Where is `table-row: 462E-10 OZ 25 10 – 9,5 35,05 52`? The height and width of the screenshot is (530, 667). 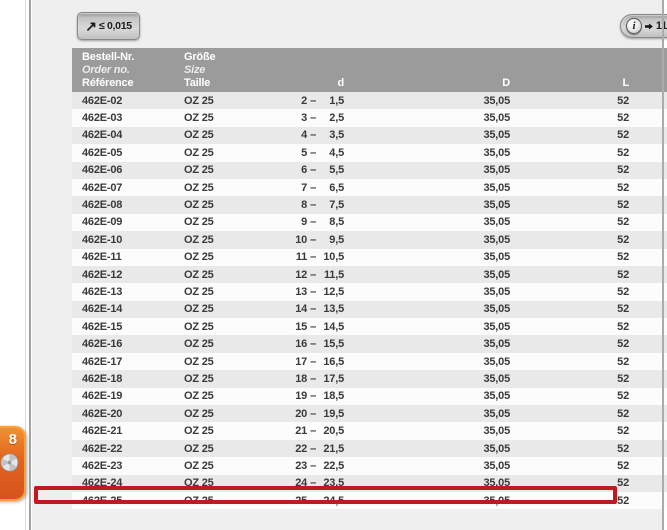 table-row: 462E-10 OZ 25 10 – 9,5 35,05 52 is located at coordinates (369, 240).